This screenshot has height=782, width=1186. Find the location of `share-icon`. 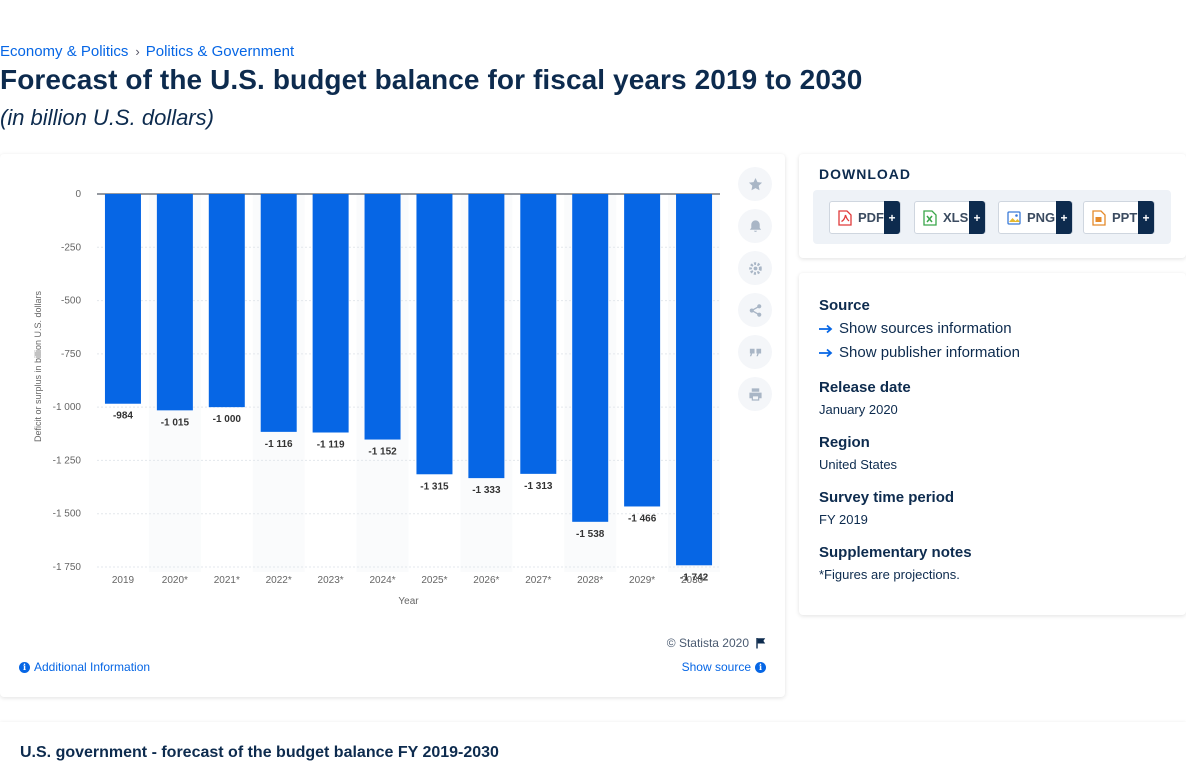

share-icon is located at coordinates (755, 310).